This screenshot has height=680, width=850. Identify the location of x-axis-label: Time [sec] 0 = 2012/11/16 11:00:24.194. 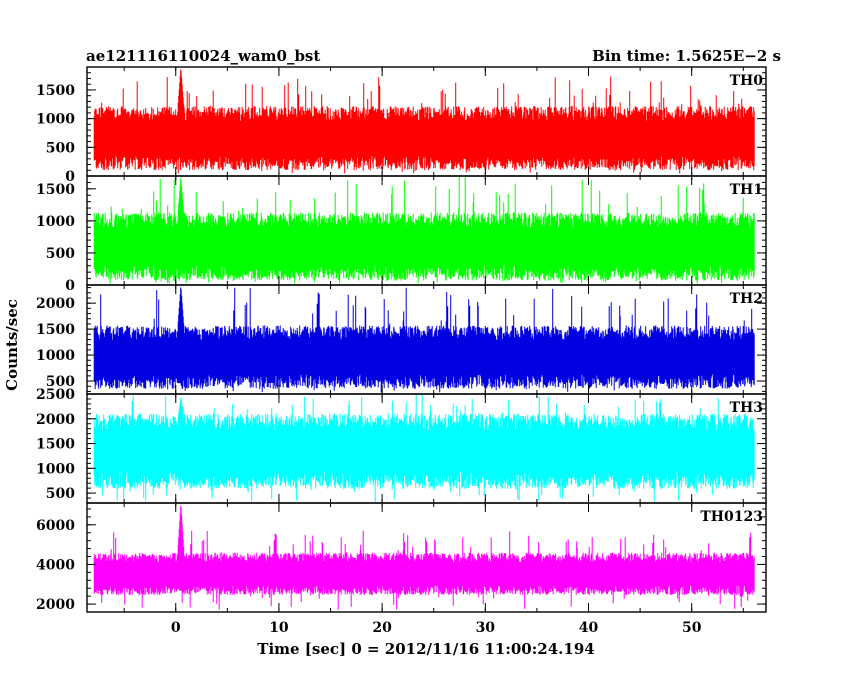
(425, 649).